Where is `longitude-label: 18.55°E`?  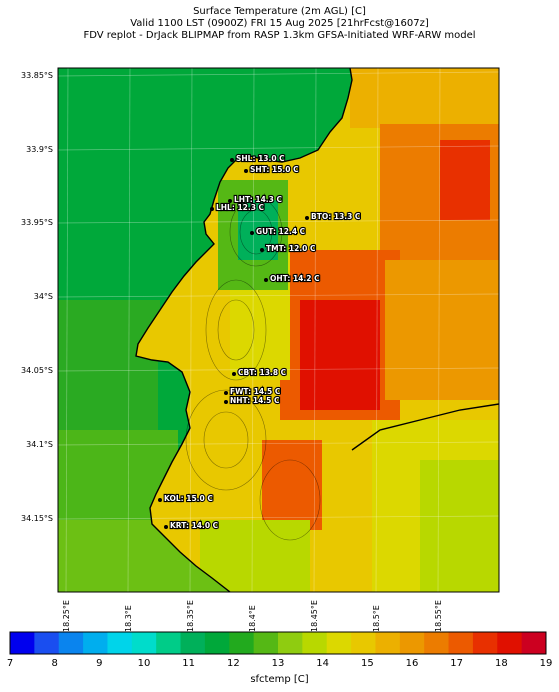
longitude-label: 18.55°E is located at coordinates (438, 616).